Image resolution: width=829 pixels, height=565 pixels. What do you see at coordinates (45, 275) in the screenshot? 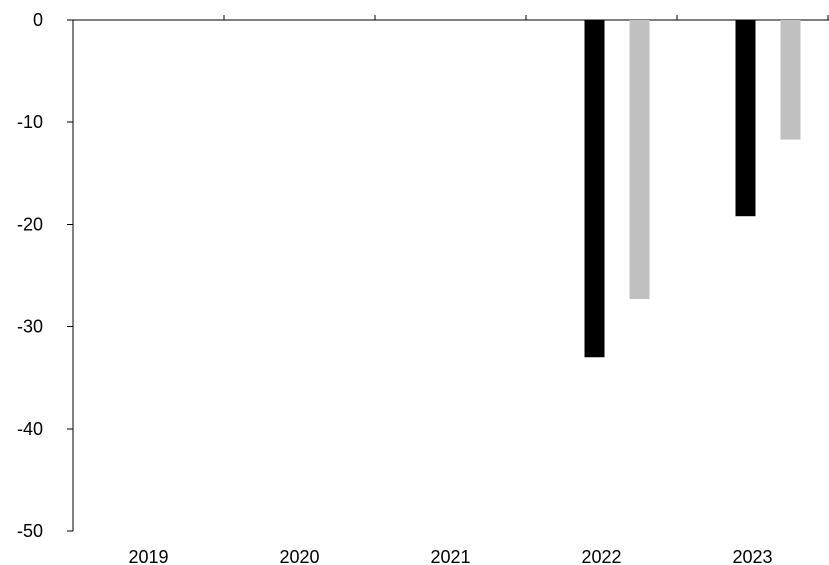
I see `y-axis: 0 -10 -20 -30 -40 -50` at bounding box center [45, 275].